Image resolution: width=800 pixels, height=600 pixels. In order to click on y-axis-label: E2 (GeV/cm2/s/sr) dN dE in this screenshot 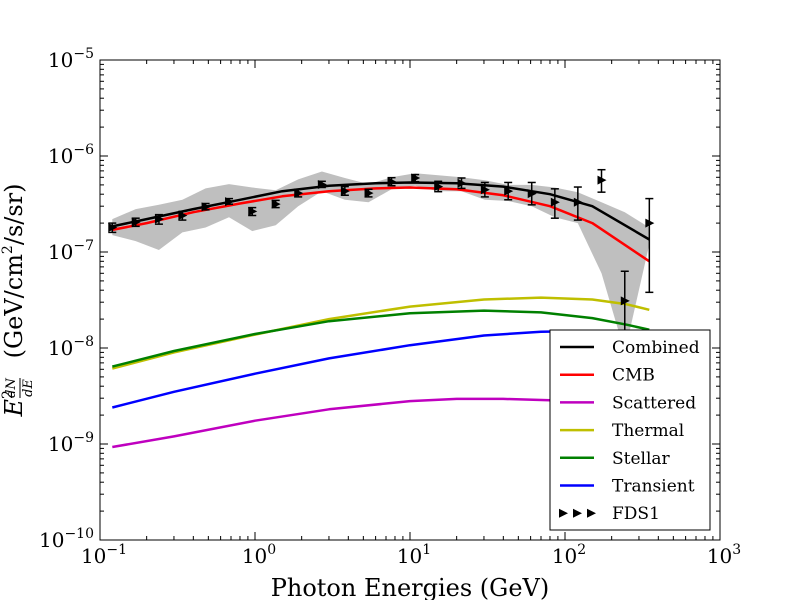, I will do `click(18, 300)`.